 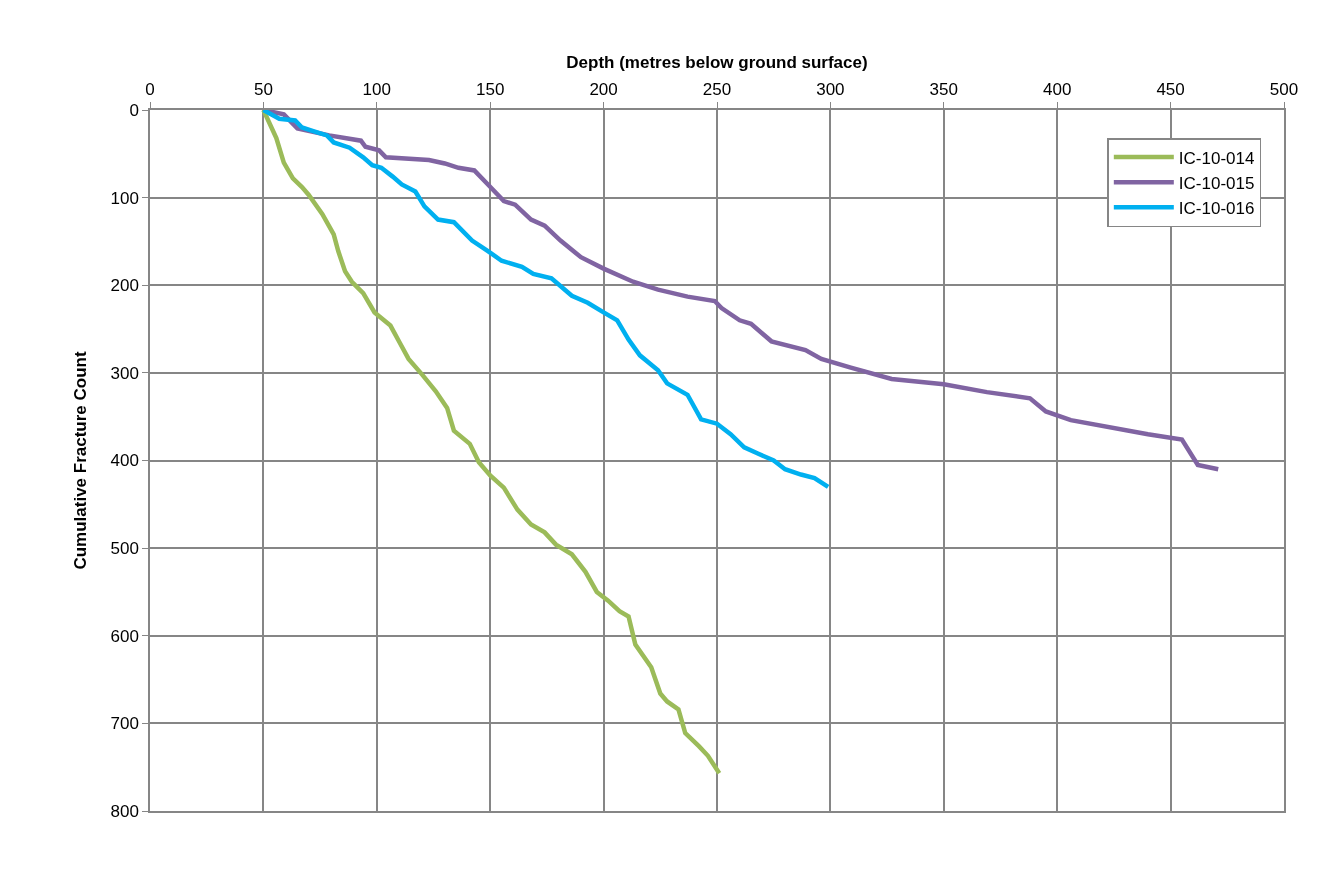 What do you see at coordinates (717, 90) in the screenshot?
I see `x-tick-label: 250` at bounding box center [717, 90].